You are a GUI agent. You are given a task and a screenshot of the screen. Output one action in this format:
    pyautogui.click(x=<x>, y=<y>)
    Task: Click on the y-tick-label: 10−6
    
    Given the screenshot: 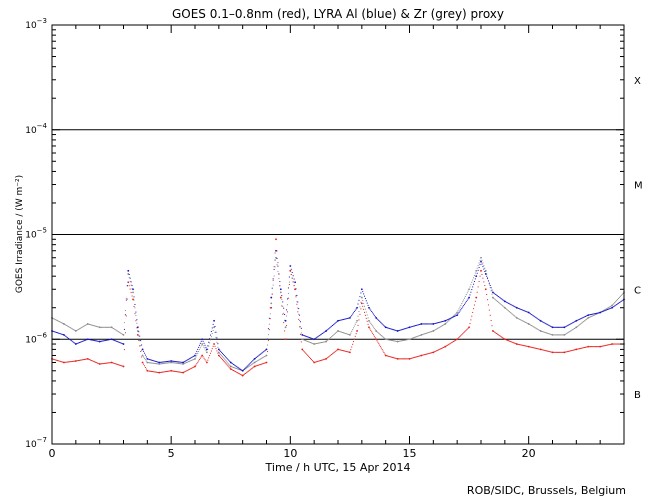 What is the action you would take?
    pyautogui.click(x=36, y=338)
    